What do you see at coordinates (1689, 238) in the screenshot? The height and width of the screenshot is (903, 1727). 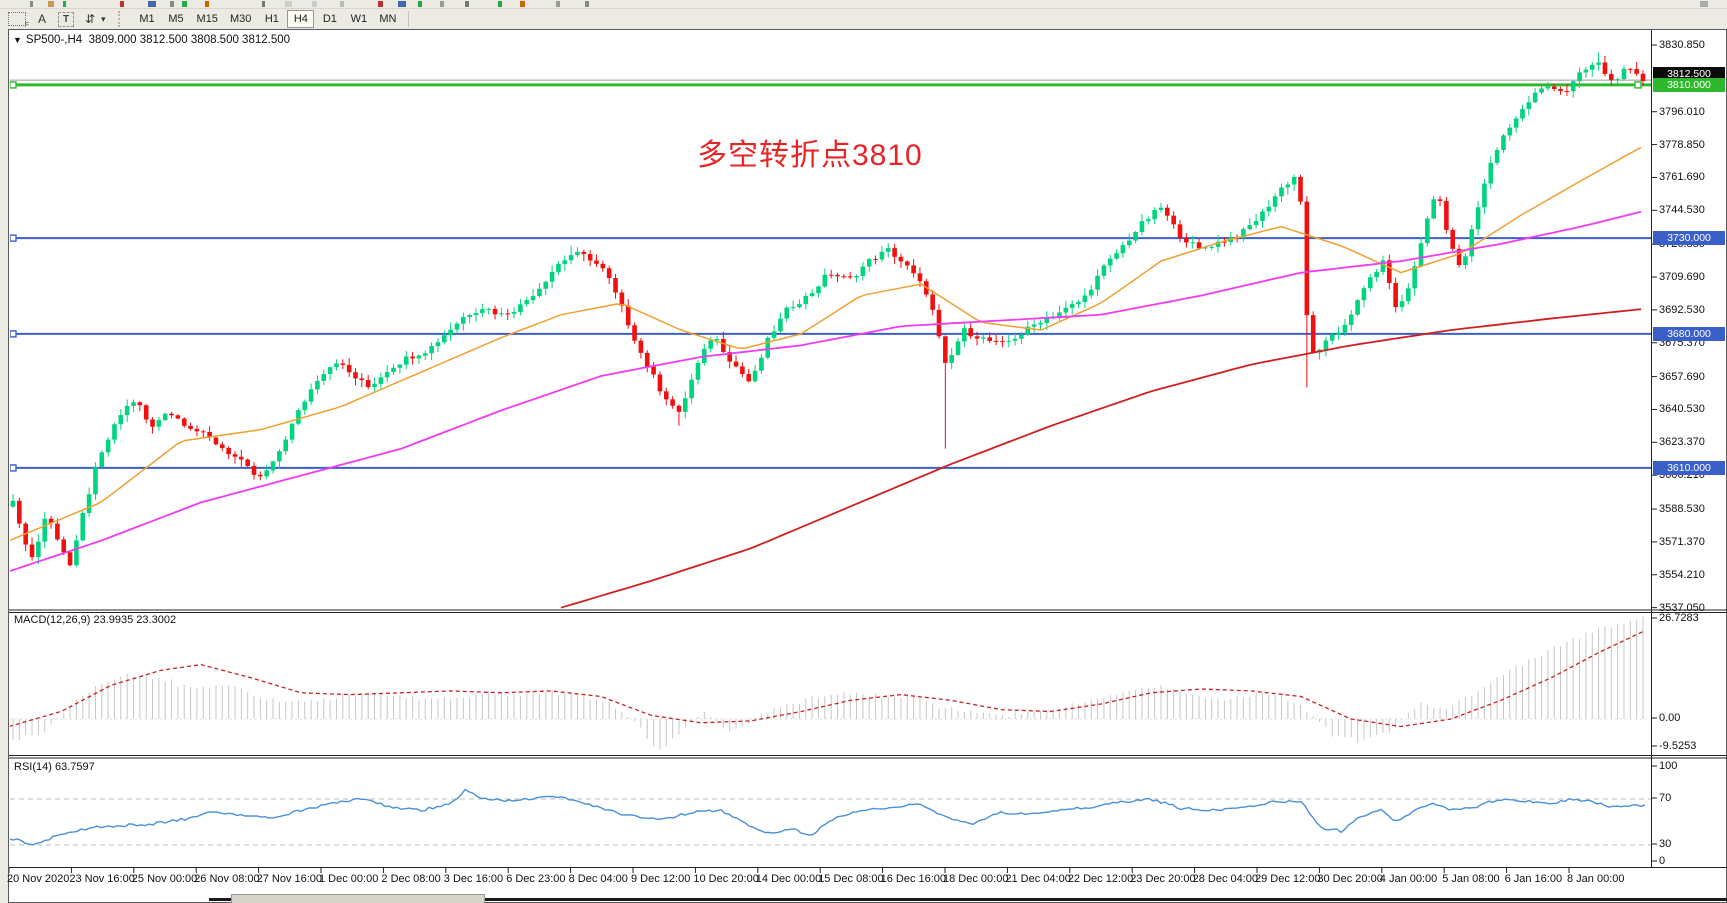 I see `price-tag-3730.000: 3730.000` at bounding box center [1689, 238].